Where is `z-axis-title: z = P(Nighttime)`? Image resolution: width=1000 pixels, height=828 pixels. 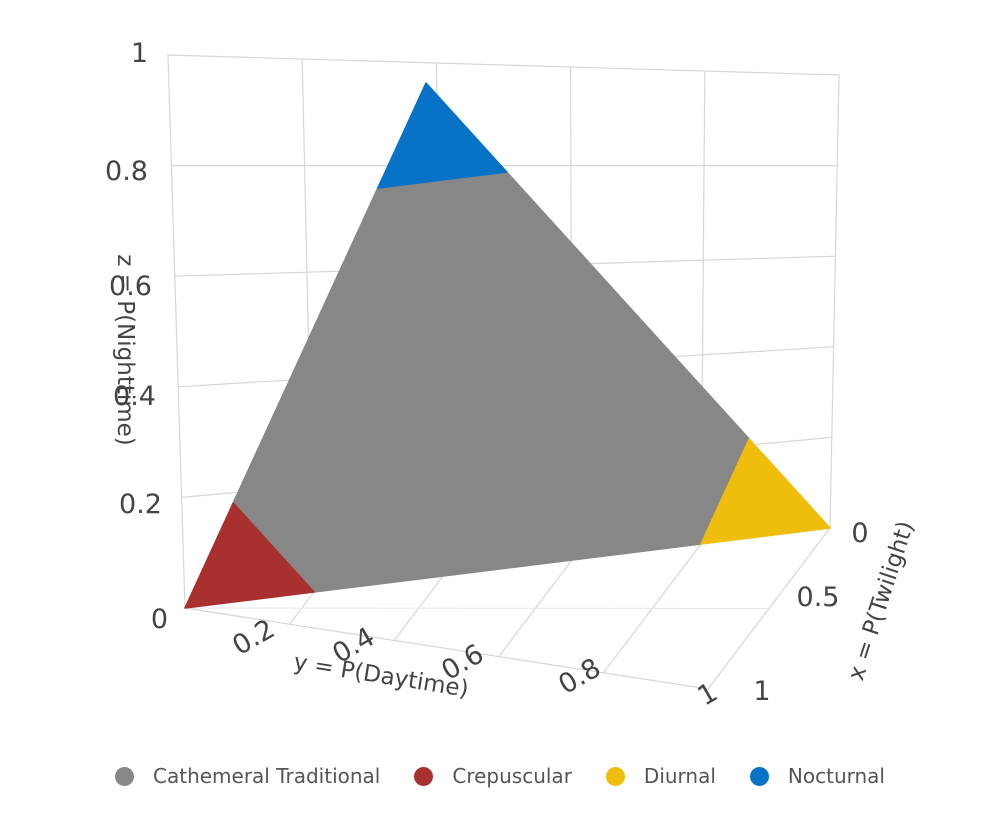 z-axis-title: z = P(Nighttime) is located at coordinates (125, 350).